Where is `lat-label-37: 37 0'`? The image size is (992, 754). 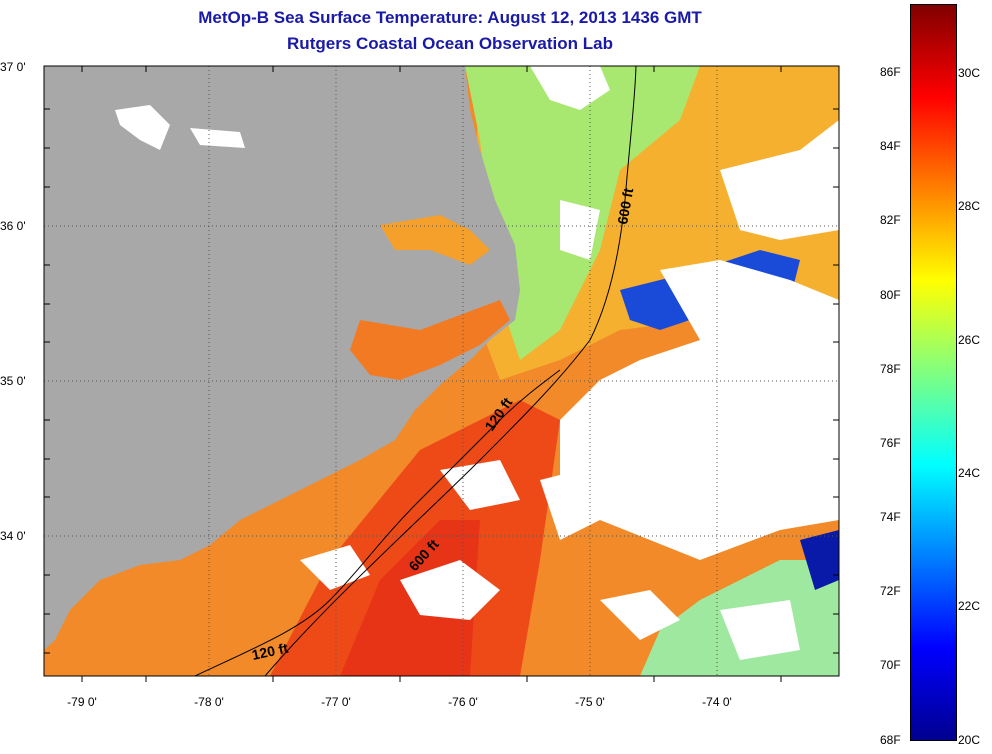 lat-label-37: 37 0' is located at coordinates (13, 67).